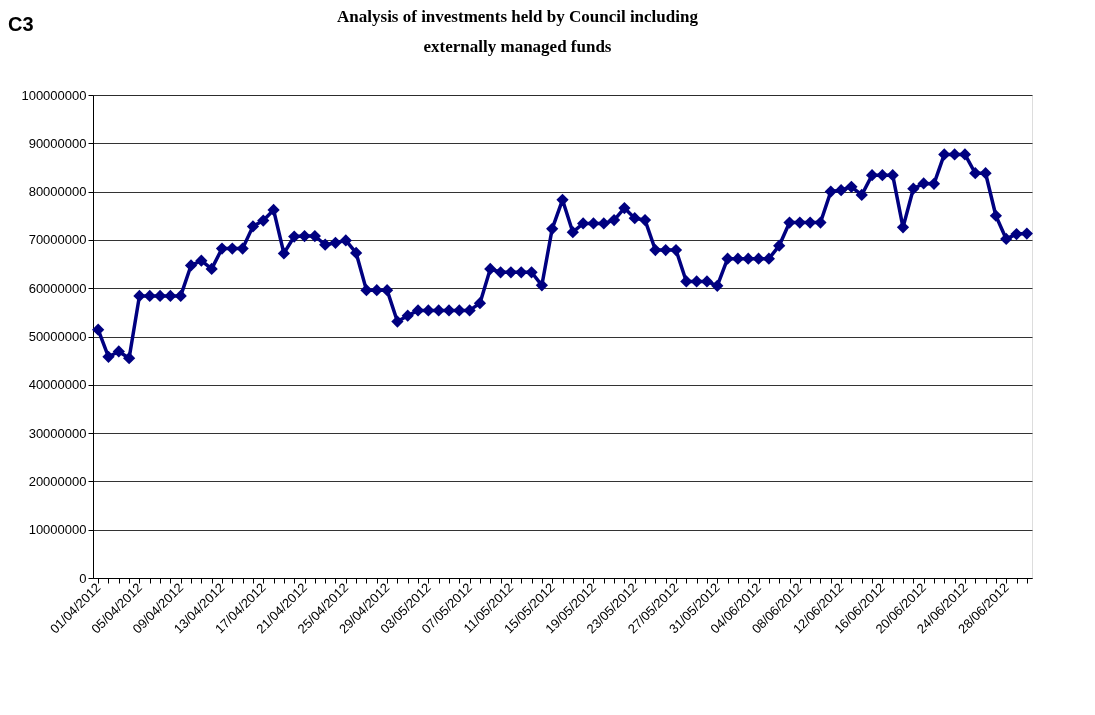 This screenshot has width=1095, height=715. What do you see at coordinates (57, 240) in the screenshot?
I see `y-tick-label: 70000000` at bounding box center [57, 240].